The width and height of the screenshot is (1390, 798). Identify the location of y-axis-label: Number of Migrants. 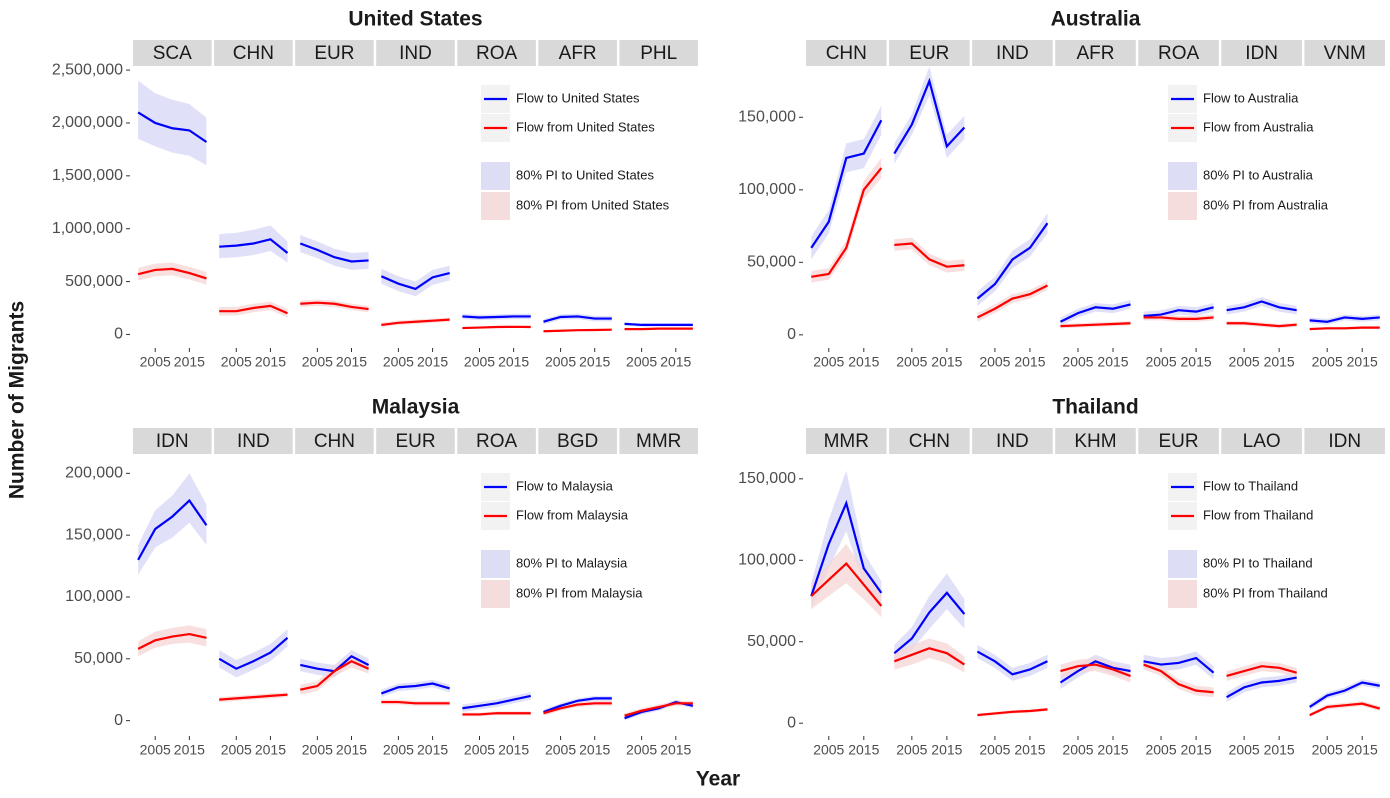
(17, 400).